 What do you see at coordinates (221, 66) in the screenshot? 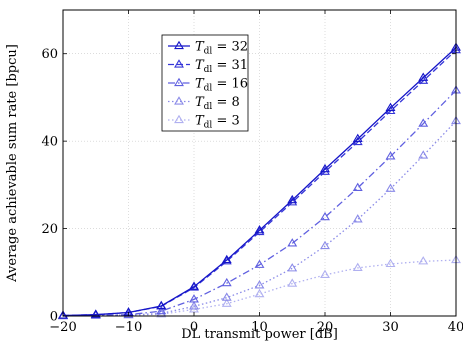
I see `legend-label: Tdl = 31` at bounding box center [221, 66].